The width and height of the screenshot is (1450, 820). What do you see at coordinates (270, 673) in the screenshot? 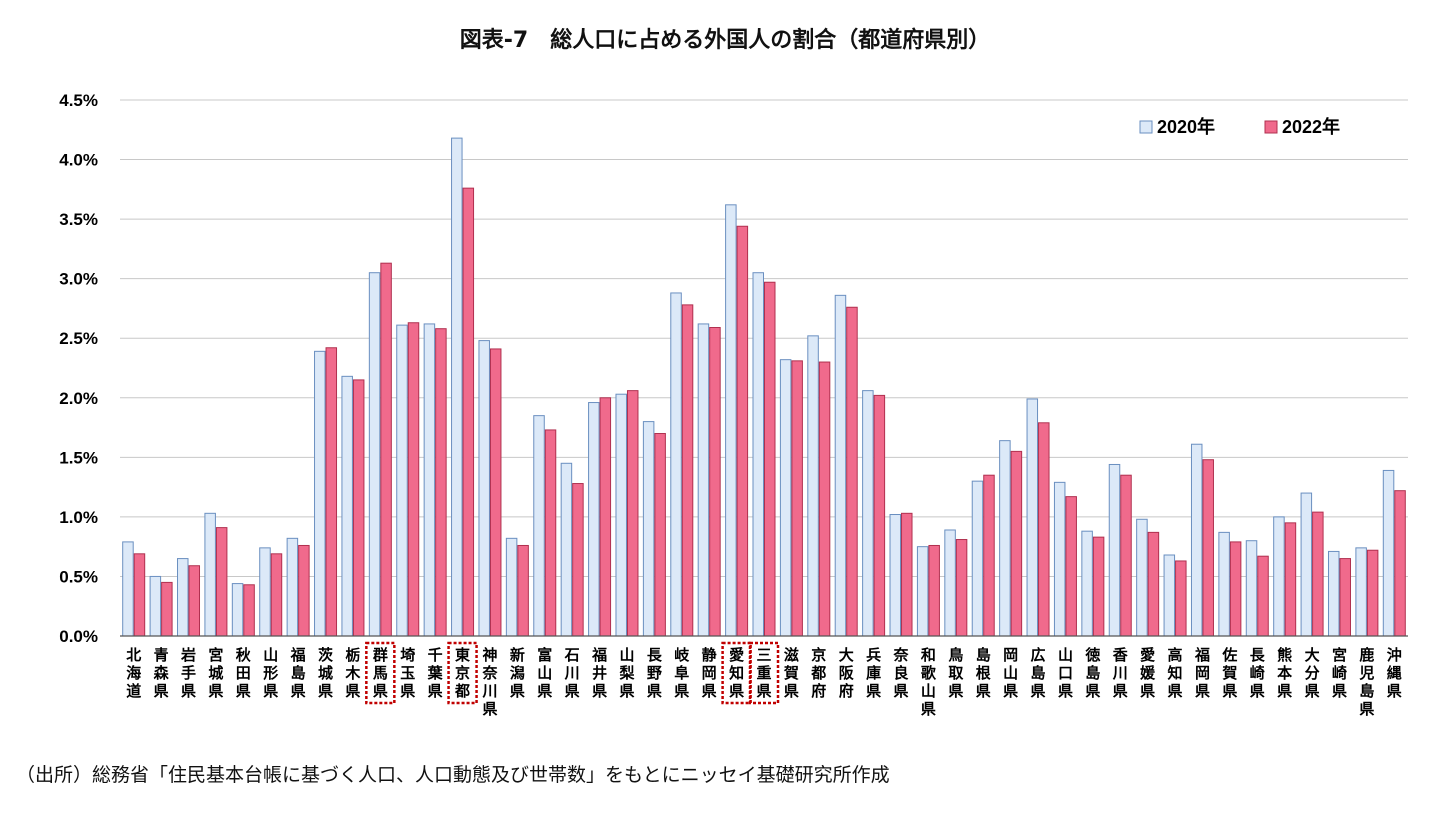
I see `x-tick-label: 山形県` at bounding box center [270, 673].